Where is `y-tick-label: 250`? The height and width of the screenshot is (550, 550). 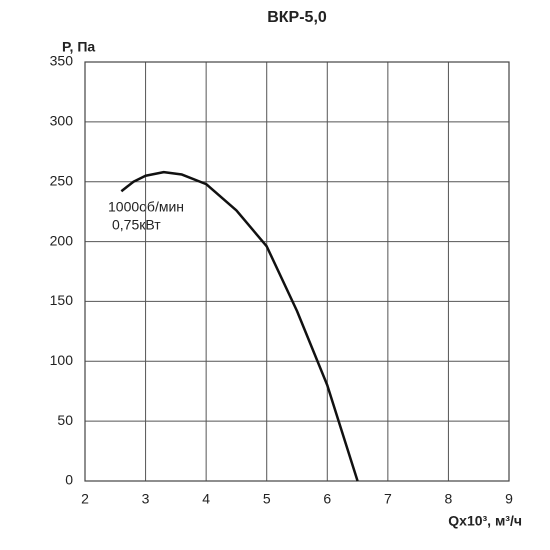
y-tick-label: 250 is located at coordinates (62, 180).